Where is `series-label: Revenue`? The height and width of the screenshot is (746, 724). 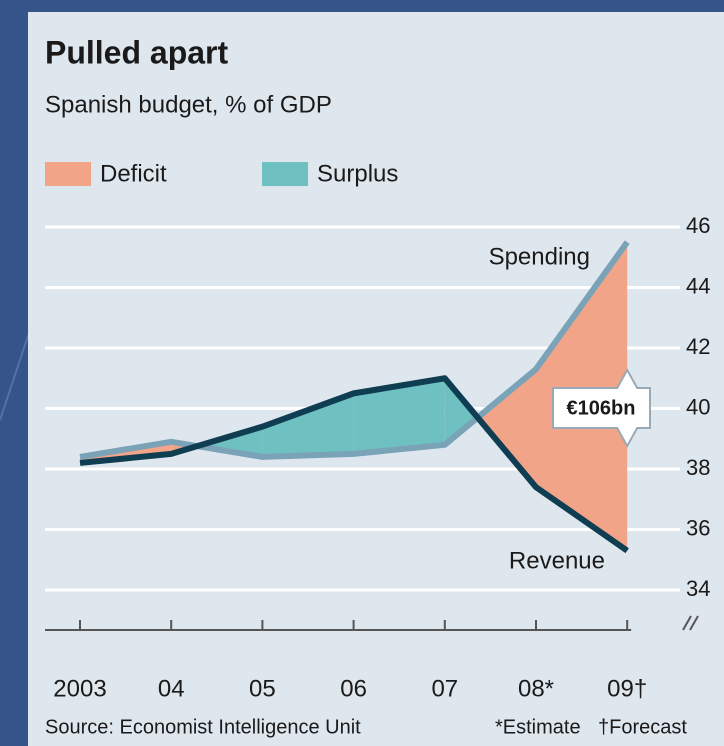
series-label: Revenue is located at coordinates (557, 560).